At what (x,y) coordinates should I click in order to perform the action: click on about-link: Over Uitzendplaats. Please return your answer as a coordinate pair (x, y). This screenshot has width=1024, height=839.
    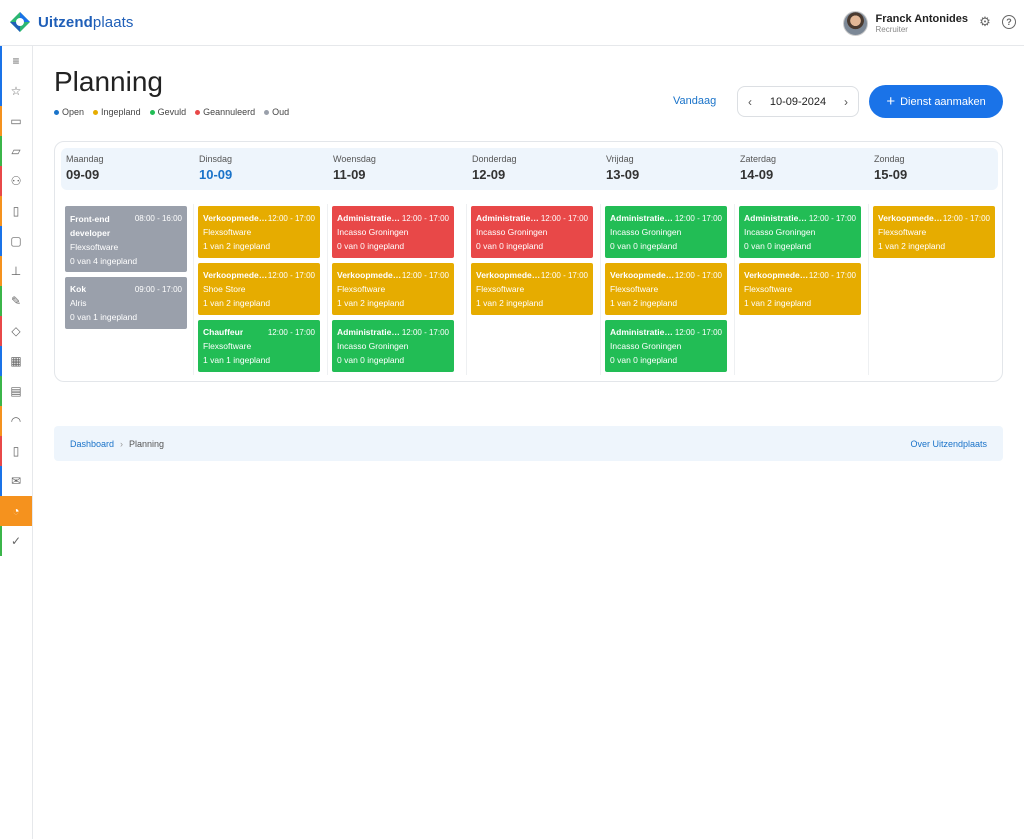
    Looking at the image, I should click on (948, 443).